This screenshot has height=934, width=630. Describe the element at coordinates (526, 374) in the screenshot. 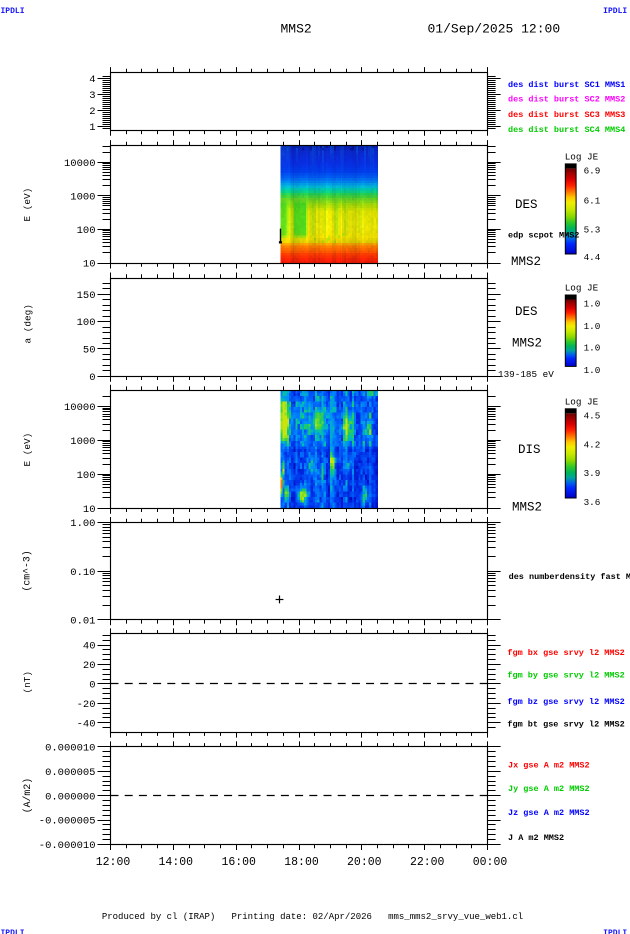

I see `svg-text: 139-185 eV` at that location.